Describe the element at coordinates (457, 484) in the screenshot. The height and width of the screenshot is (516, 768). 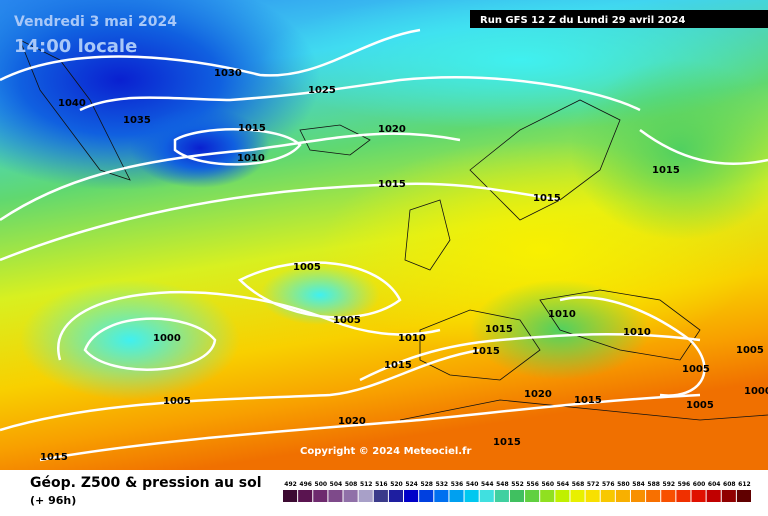
I see `scale-label: 536` at that location.